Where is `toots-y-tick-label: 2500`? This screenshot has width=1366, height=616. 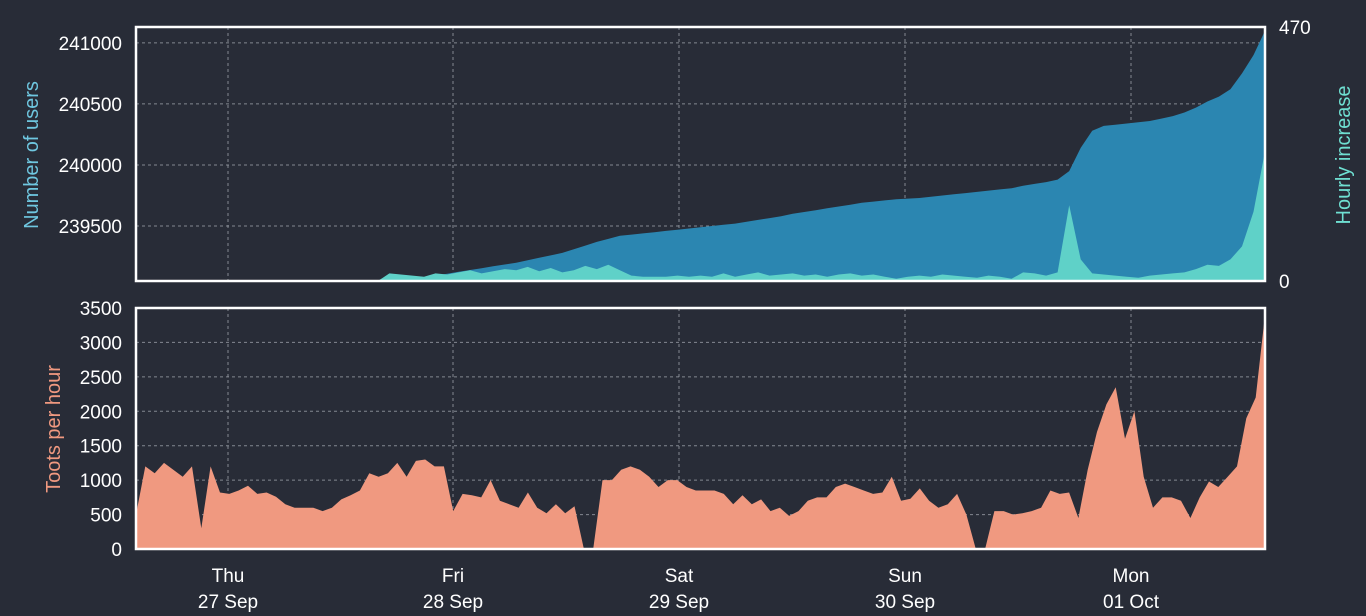 toots-y-tick-label: 2500 is located at coordinates (101, 378).